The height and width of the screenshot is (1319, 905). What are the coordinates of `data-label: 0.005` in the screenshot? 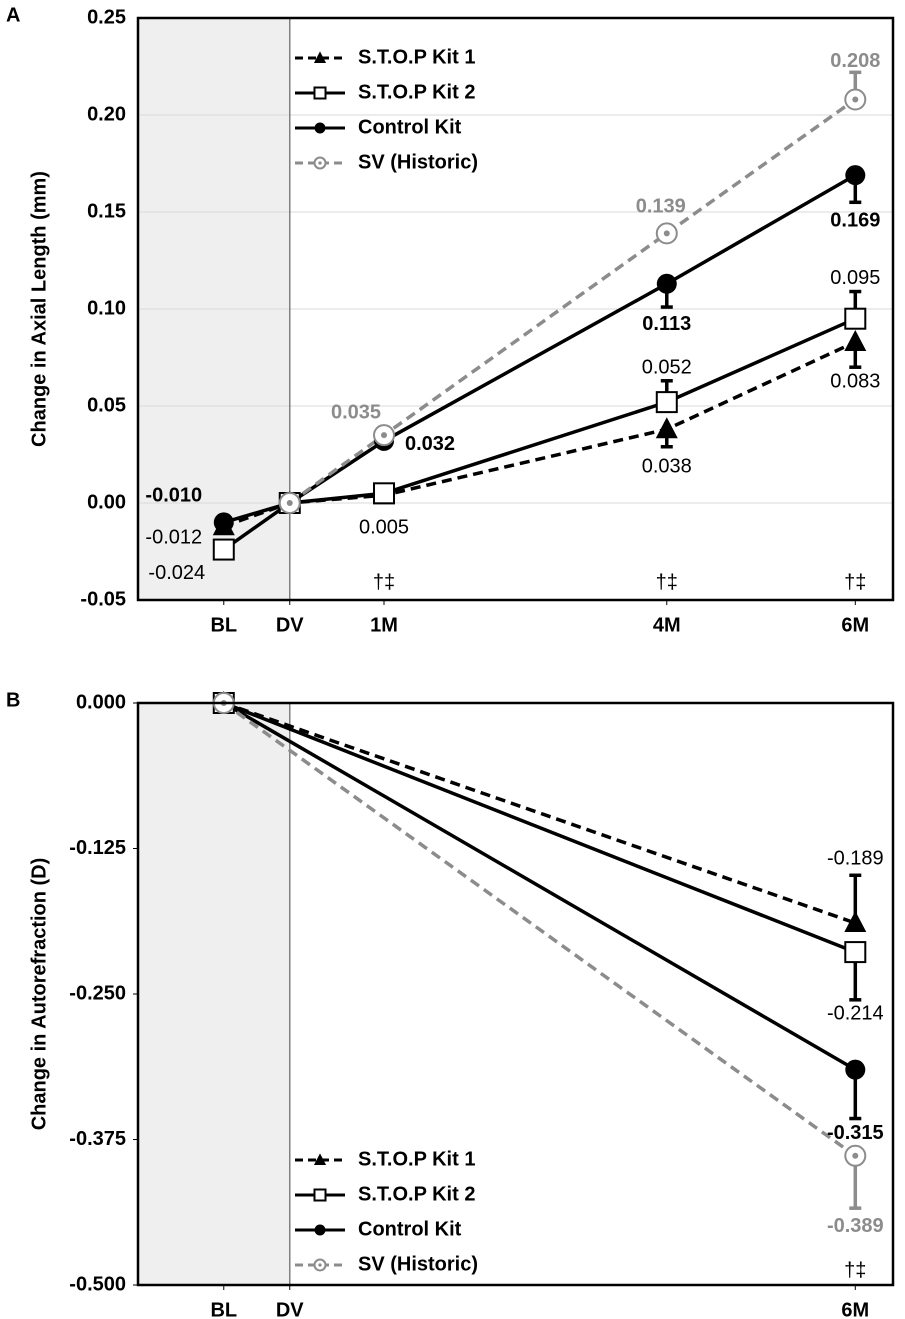 It's located at (384, 528).